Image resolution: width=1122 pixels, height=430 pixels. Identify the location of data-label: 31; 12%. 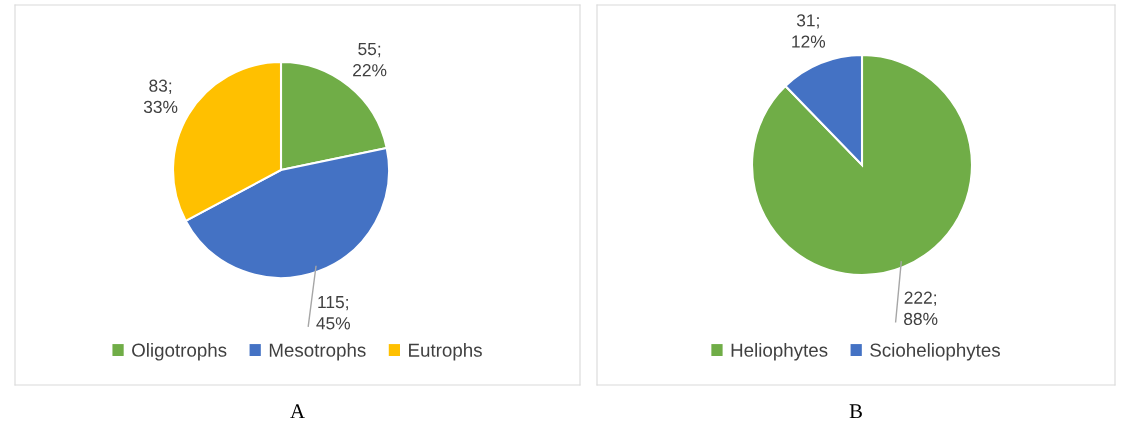
(809, 31).